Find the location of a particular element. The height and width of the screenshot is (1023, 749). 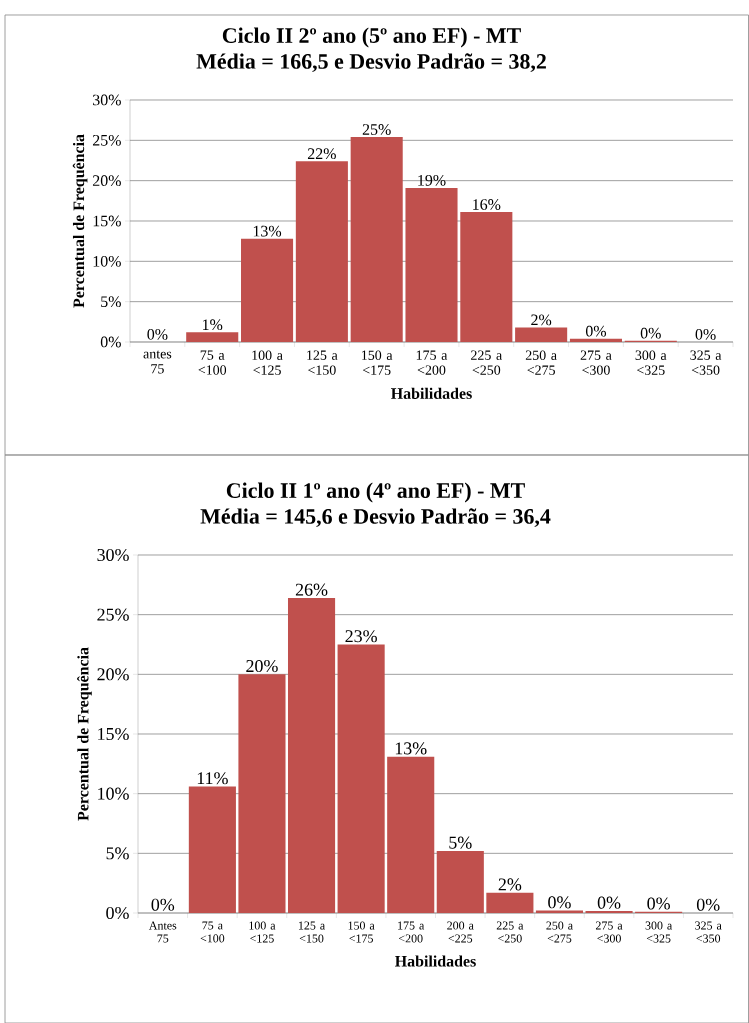

data-label: 26% is located at coordinates (311, 589).